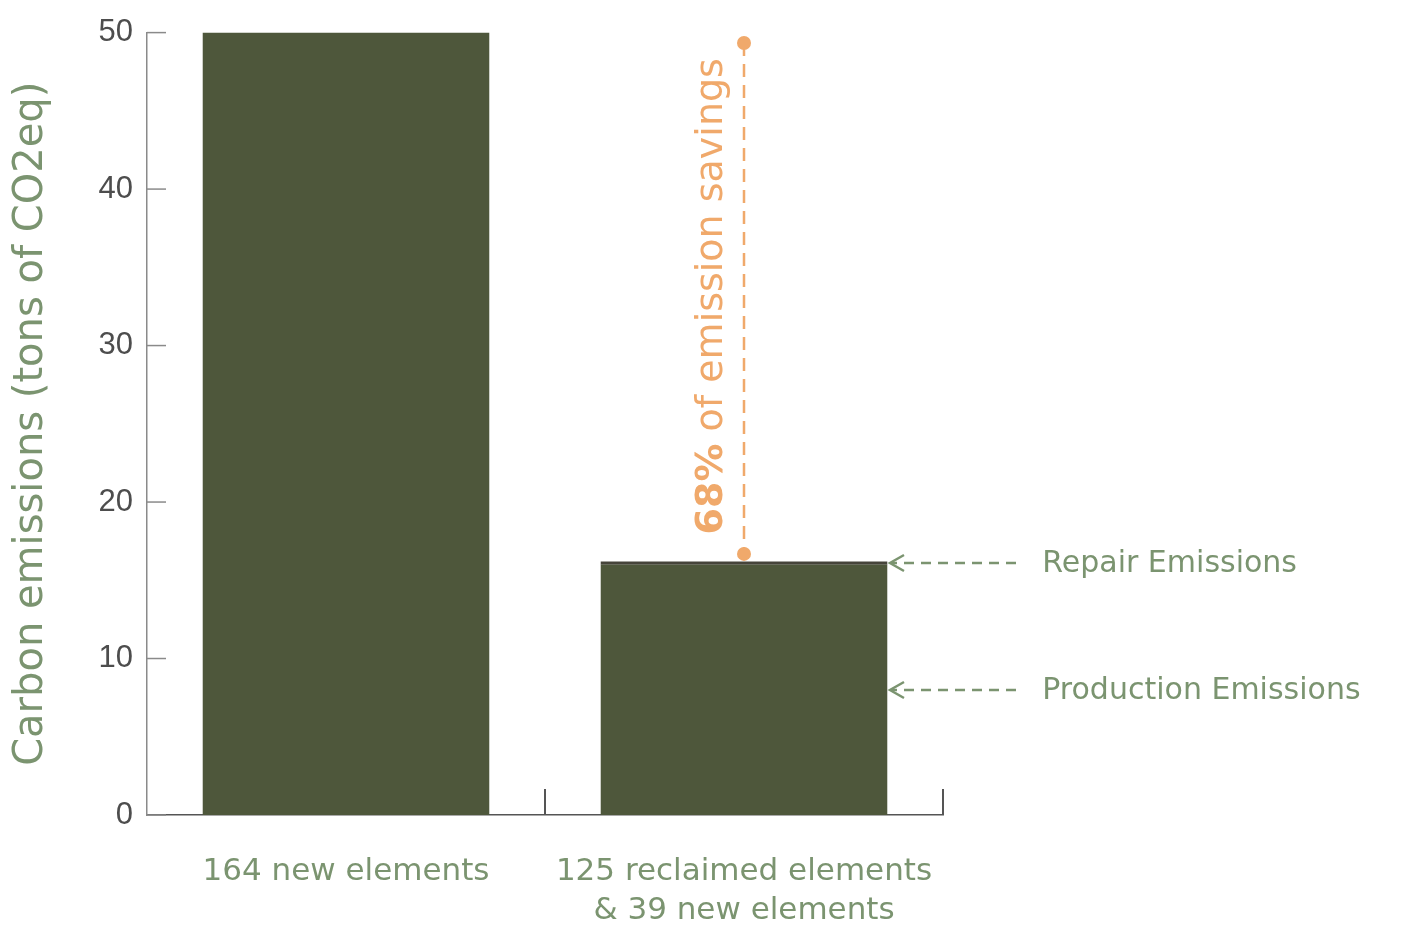 This screenshot has width=1404, height=925. What do you see at coordinates (115, 500) in the screenshot?
I see `y-tick-label: 20` at bounding box center [115, 500].